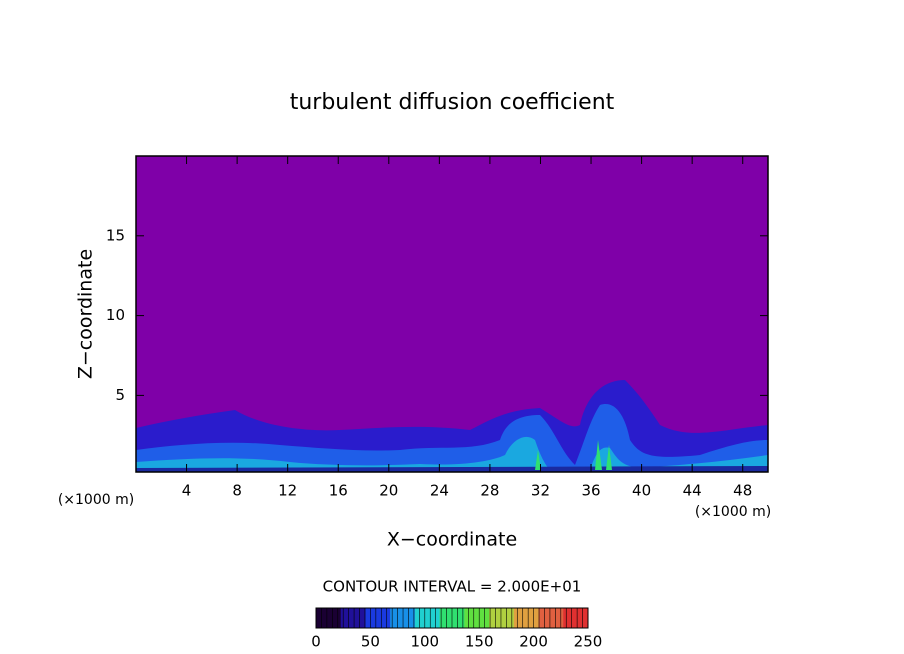 The width and height of the screenshot is (904, 654). Describe the element at coordinates (120, 395) in the screenshot. I see `y-tick-label: 5` at that location.